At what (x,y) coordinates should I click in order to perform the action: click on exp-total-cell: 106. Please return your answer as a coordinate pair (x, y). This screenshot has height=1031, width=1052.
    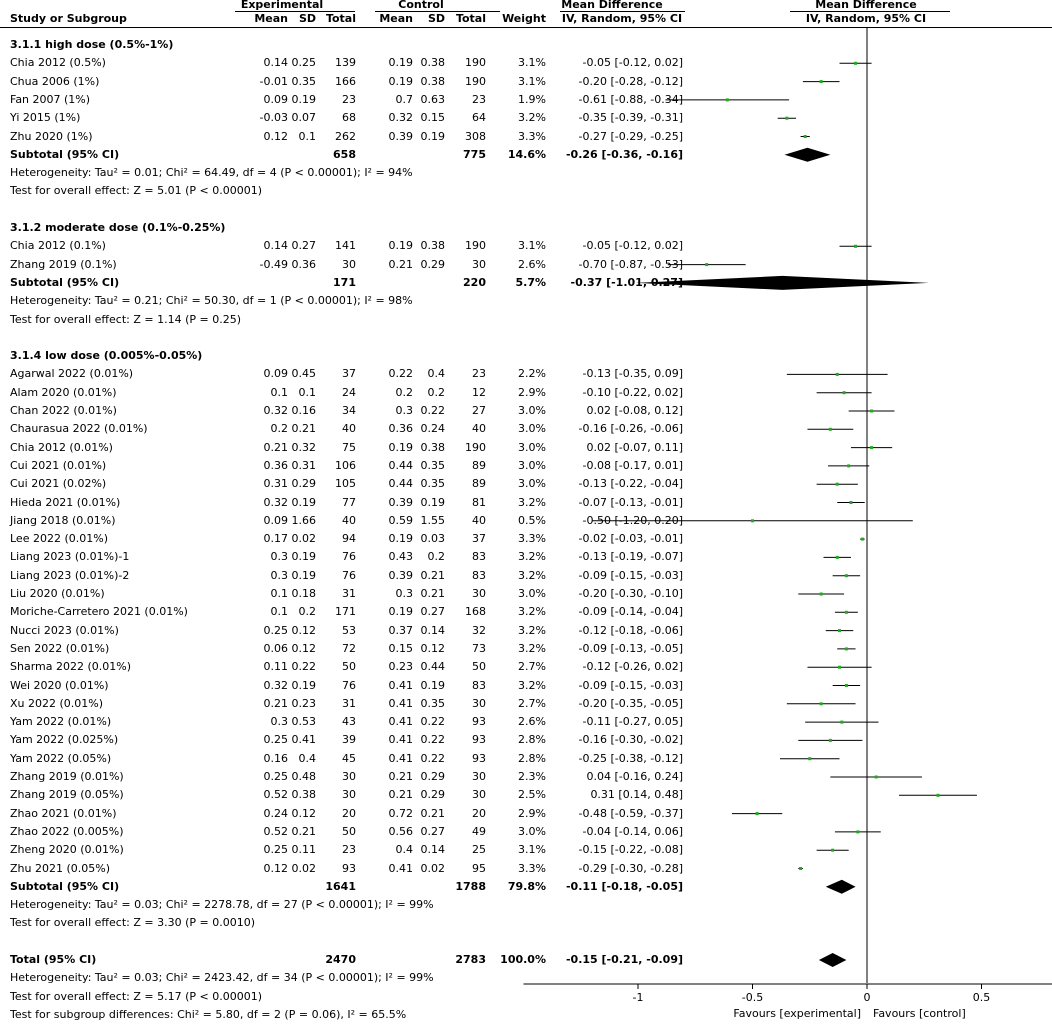
    Looking at the image, I should click on (345, 465).